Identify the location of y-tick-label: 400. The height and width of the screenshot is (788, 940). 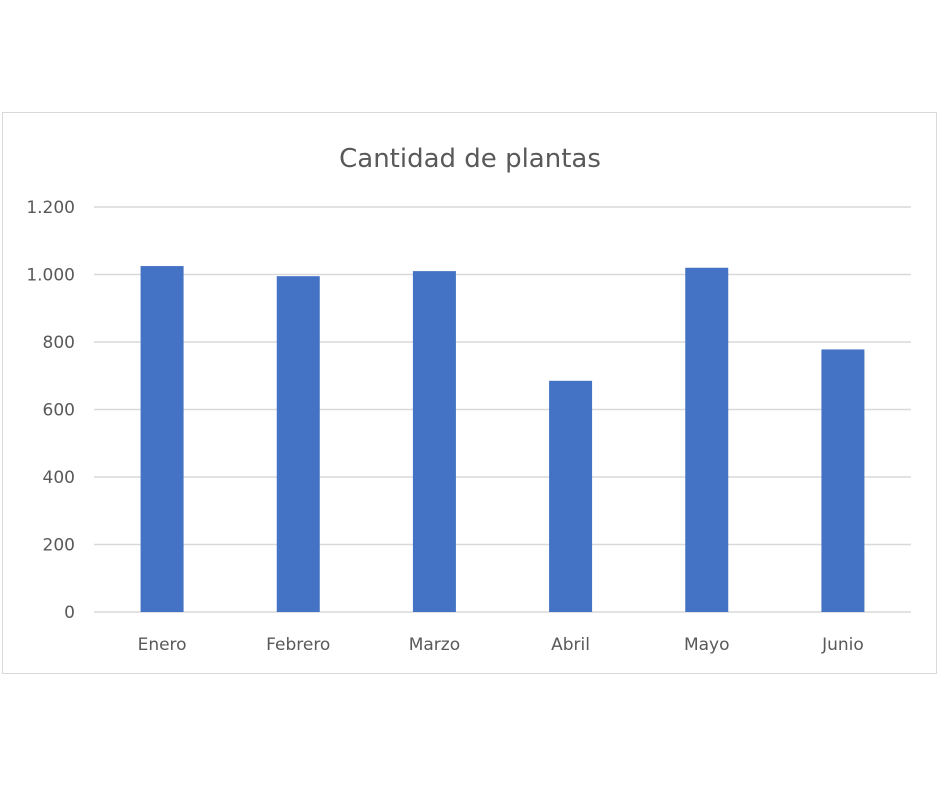
(59, 478).